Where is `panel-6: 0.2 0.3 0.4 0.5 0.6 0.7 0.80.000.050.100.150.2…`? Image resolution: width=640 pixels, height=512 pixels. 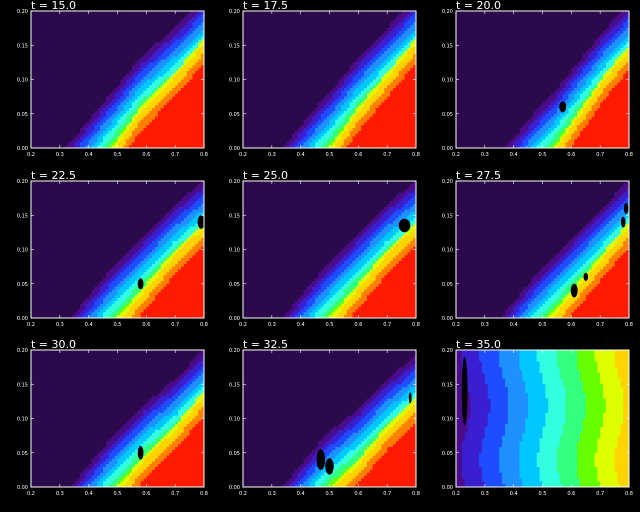 panel-6: 0.2 0.3 0.4 0.5 0.6 0.7 0.80.000.050.100.150.2… is located at coordinates (537, 248).